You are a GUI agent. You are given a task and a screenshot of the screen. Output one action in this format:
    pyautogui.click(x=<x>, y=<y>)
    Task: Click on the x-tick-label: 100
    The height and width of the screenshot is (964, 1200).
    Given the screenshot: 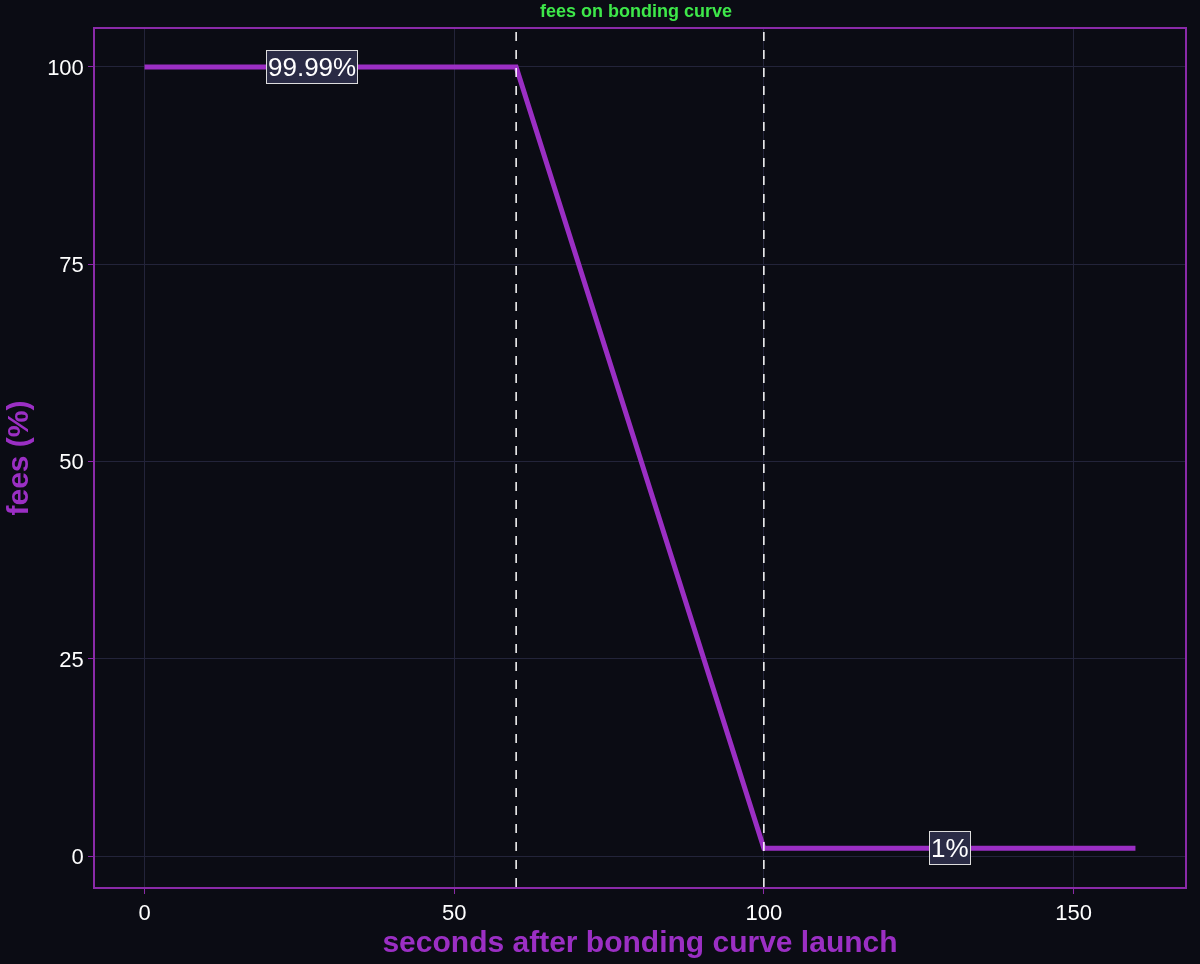 What is the action you would take?
    pyautogui.click(x=764, y=913)
    